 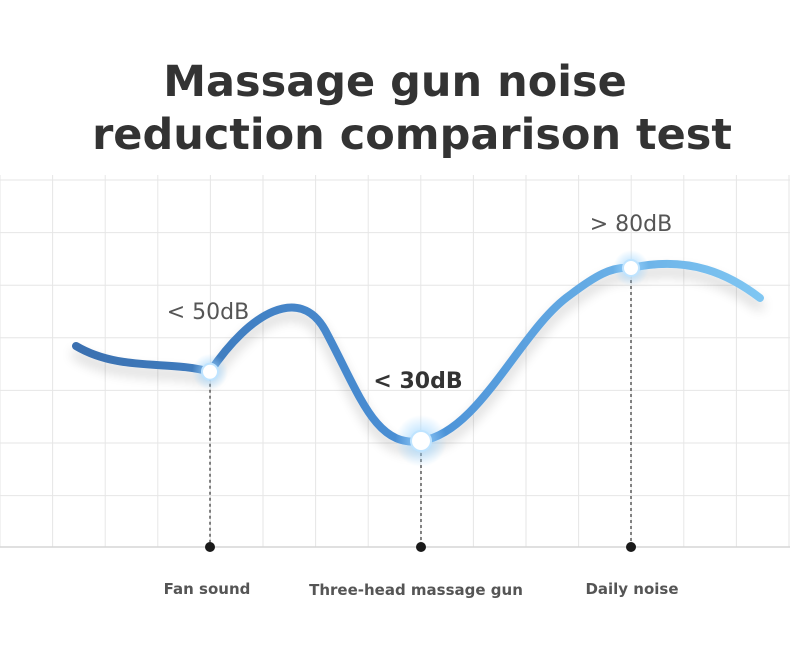 I want to click on axis-marker-massage-gun, so click(x=421, y=547).